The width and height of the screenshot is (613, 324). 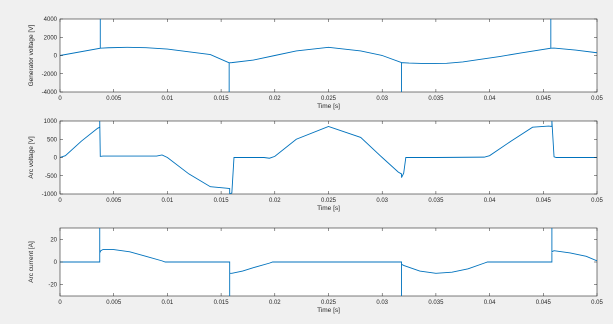 I want to click on generator-voltage-x-tick-label: 0.015, so click(x=222, y=99).